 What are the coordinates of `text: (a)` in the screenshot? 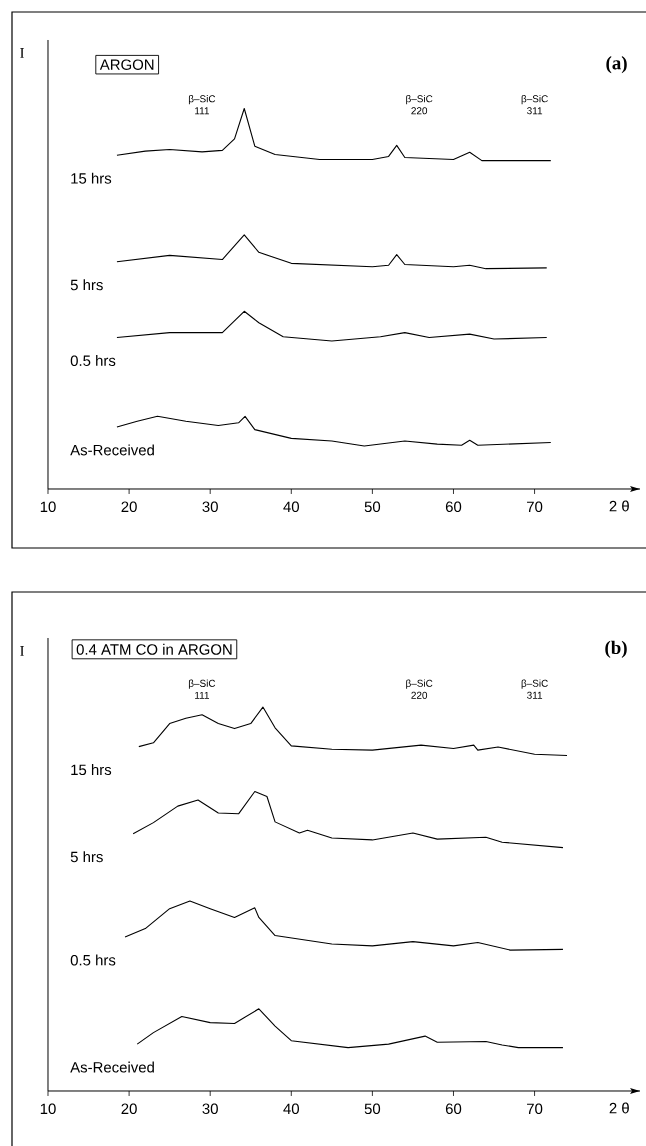 It's located at (616, 65).